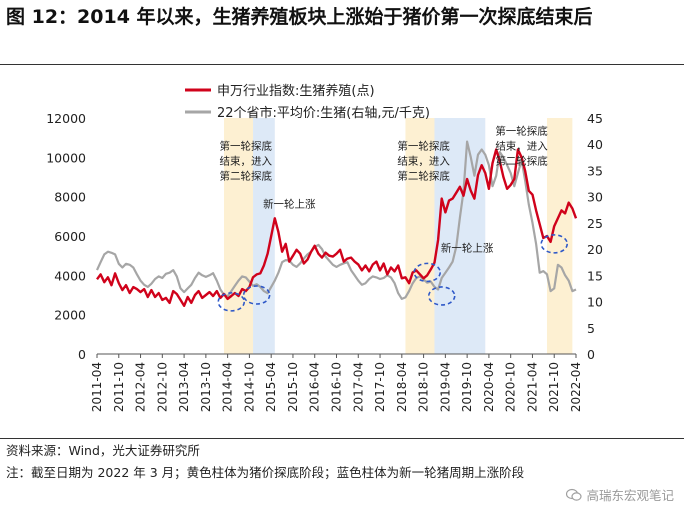 Image resolution: width=684 pixels, height=514 pixels. Describe the element at coordinates (424, 387) in the screenshot. I see `x-tick-label: 2018-10` at that location.